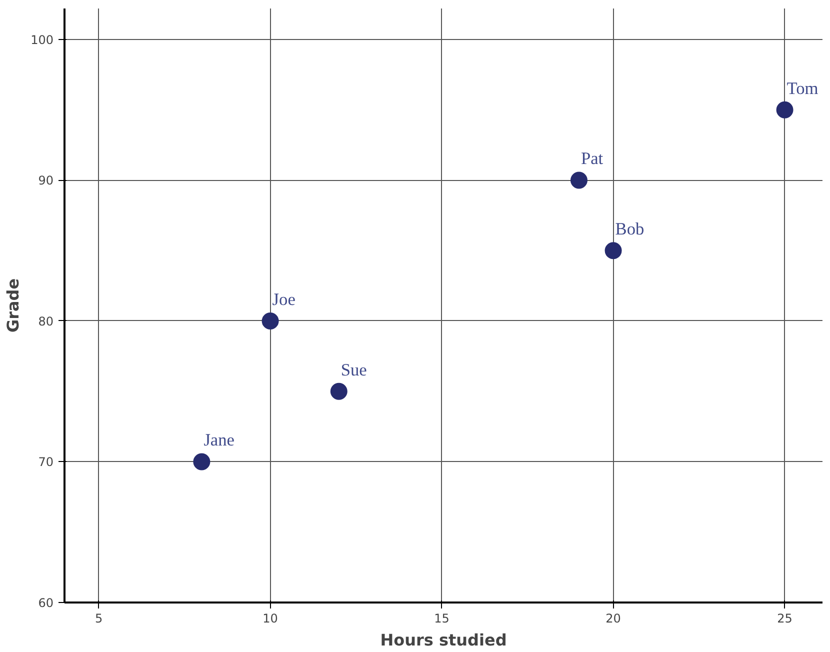 Image resolution: width=830 pixels, height=652 pixels. What do you see at coordinates (46, 603) in the screenshot?
I see `y-tick-label: 60` at bounding box center [46, 603].